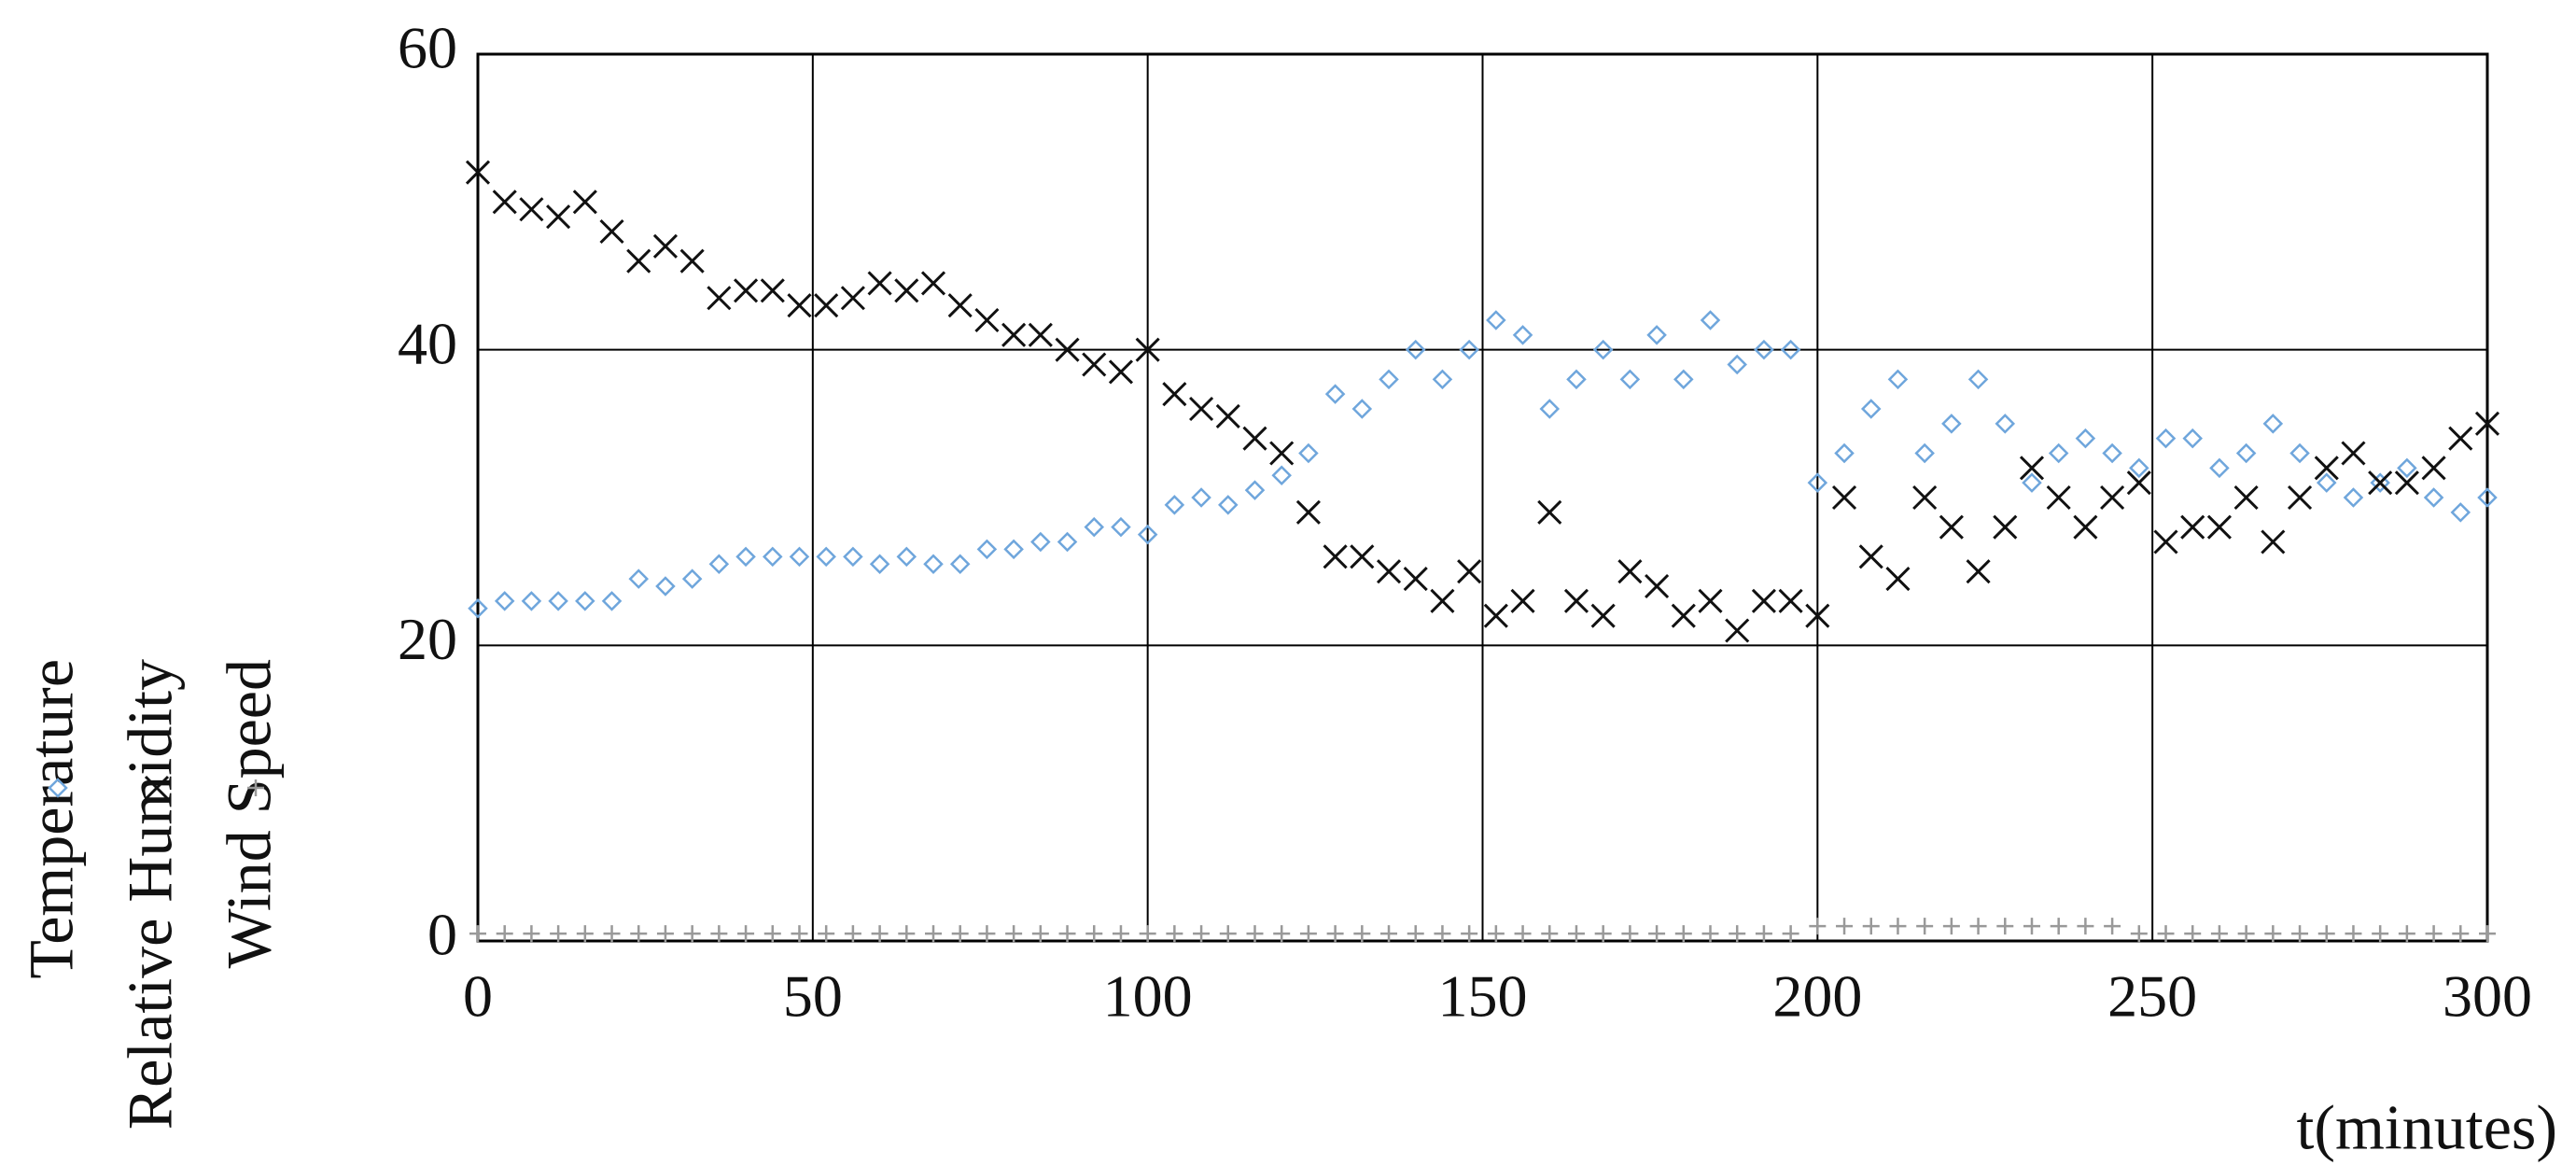 This screenshot has width=2576, height=1165. Describe the element at coordinates (249, 814) in the screenshot. I see `legend-label: Wind Speed` at that location.